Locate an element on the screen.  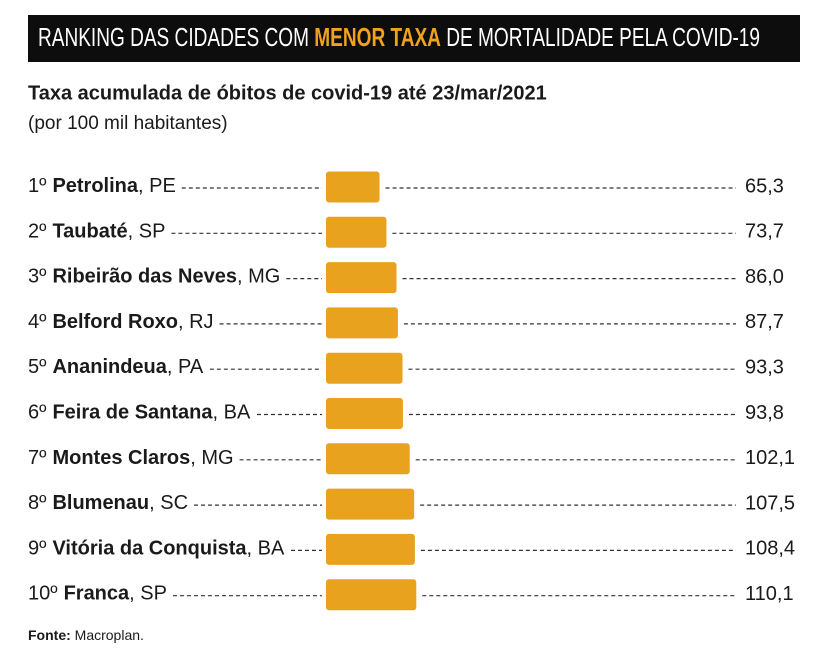
city: Montes Claros is located at coordinates (121, 458).